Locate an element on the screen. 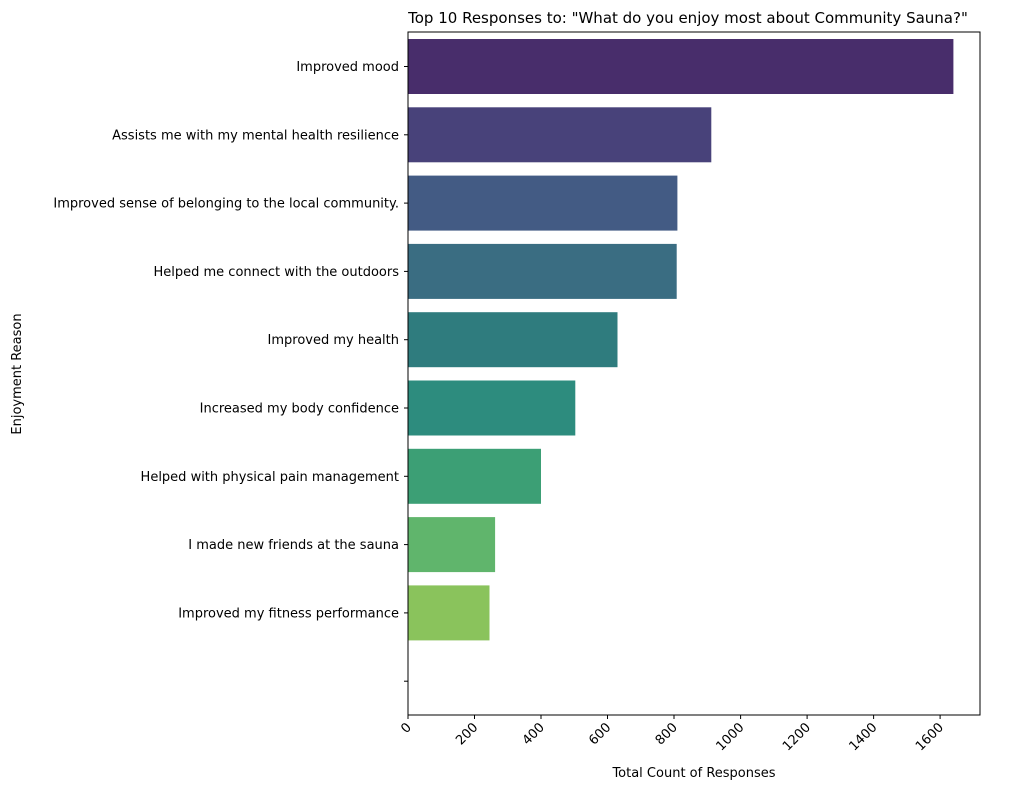 This screenshot has width=1013, height=790. x-tick-label: 800 is located at coordinates (667, 734).